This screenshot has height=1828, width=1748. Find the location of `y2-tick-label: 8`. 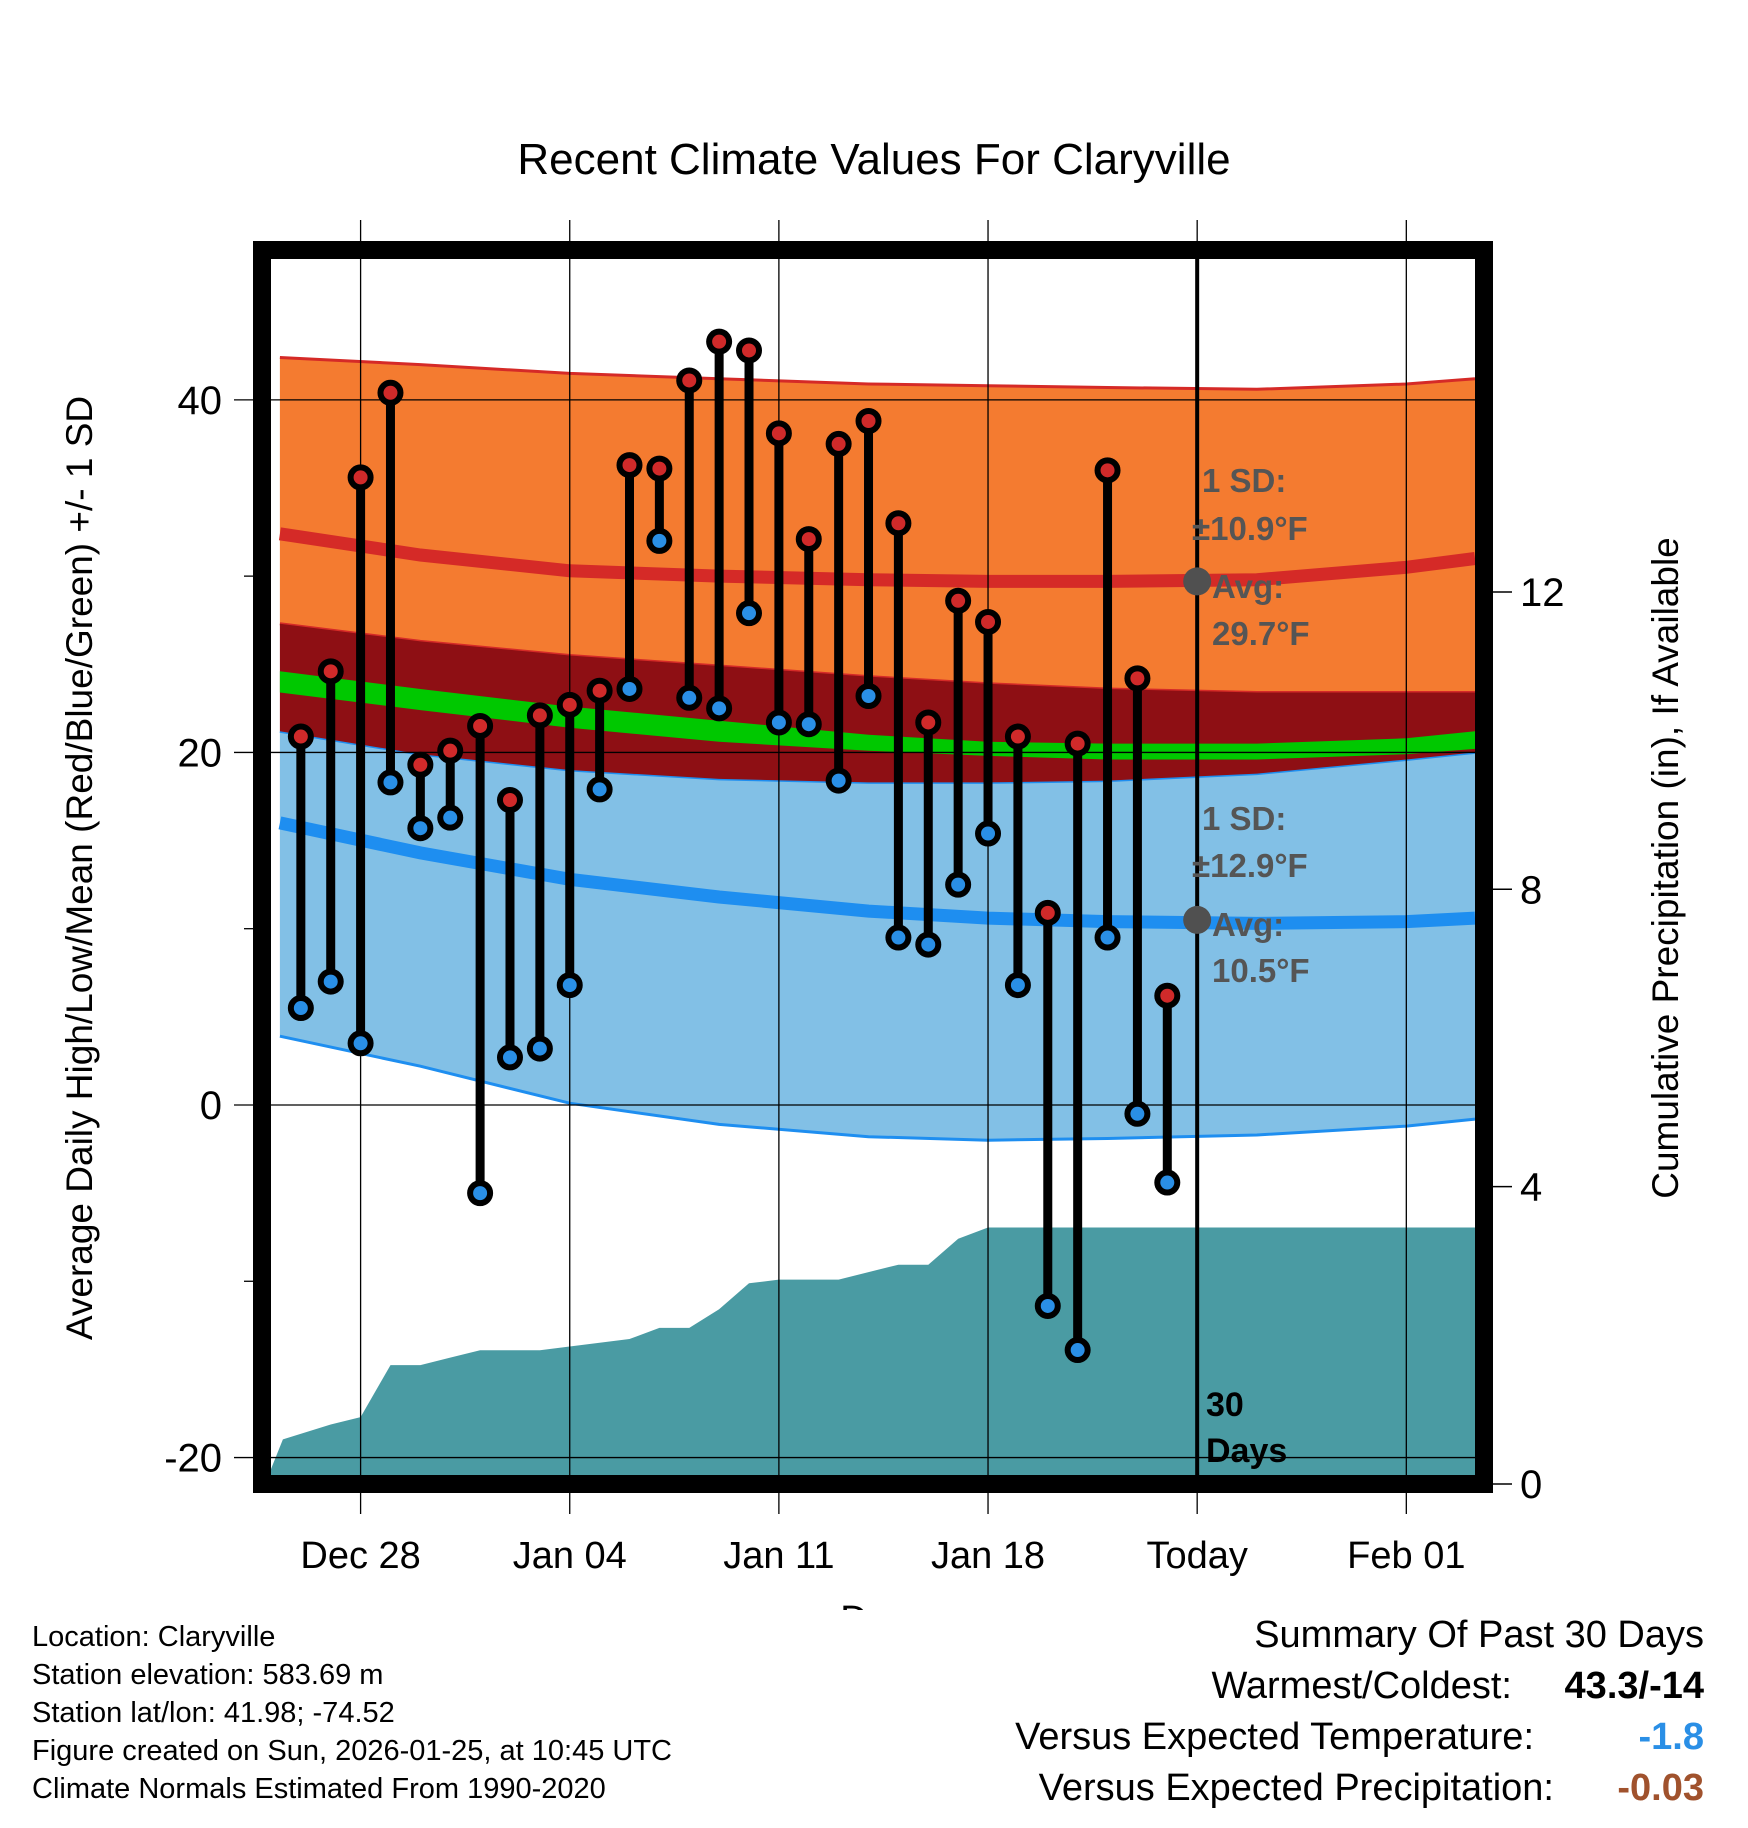

y2-tick-label: 8 is located at coordinates (1531, 890).